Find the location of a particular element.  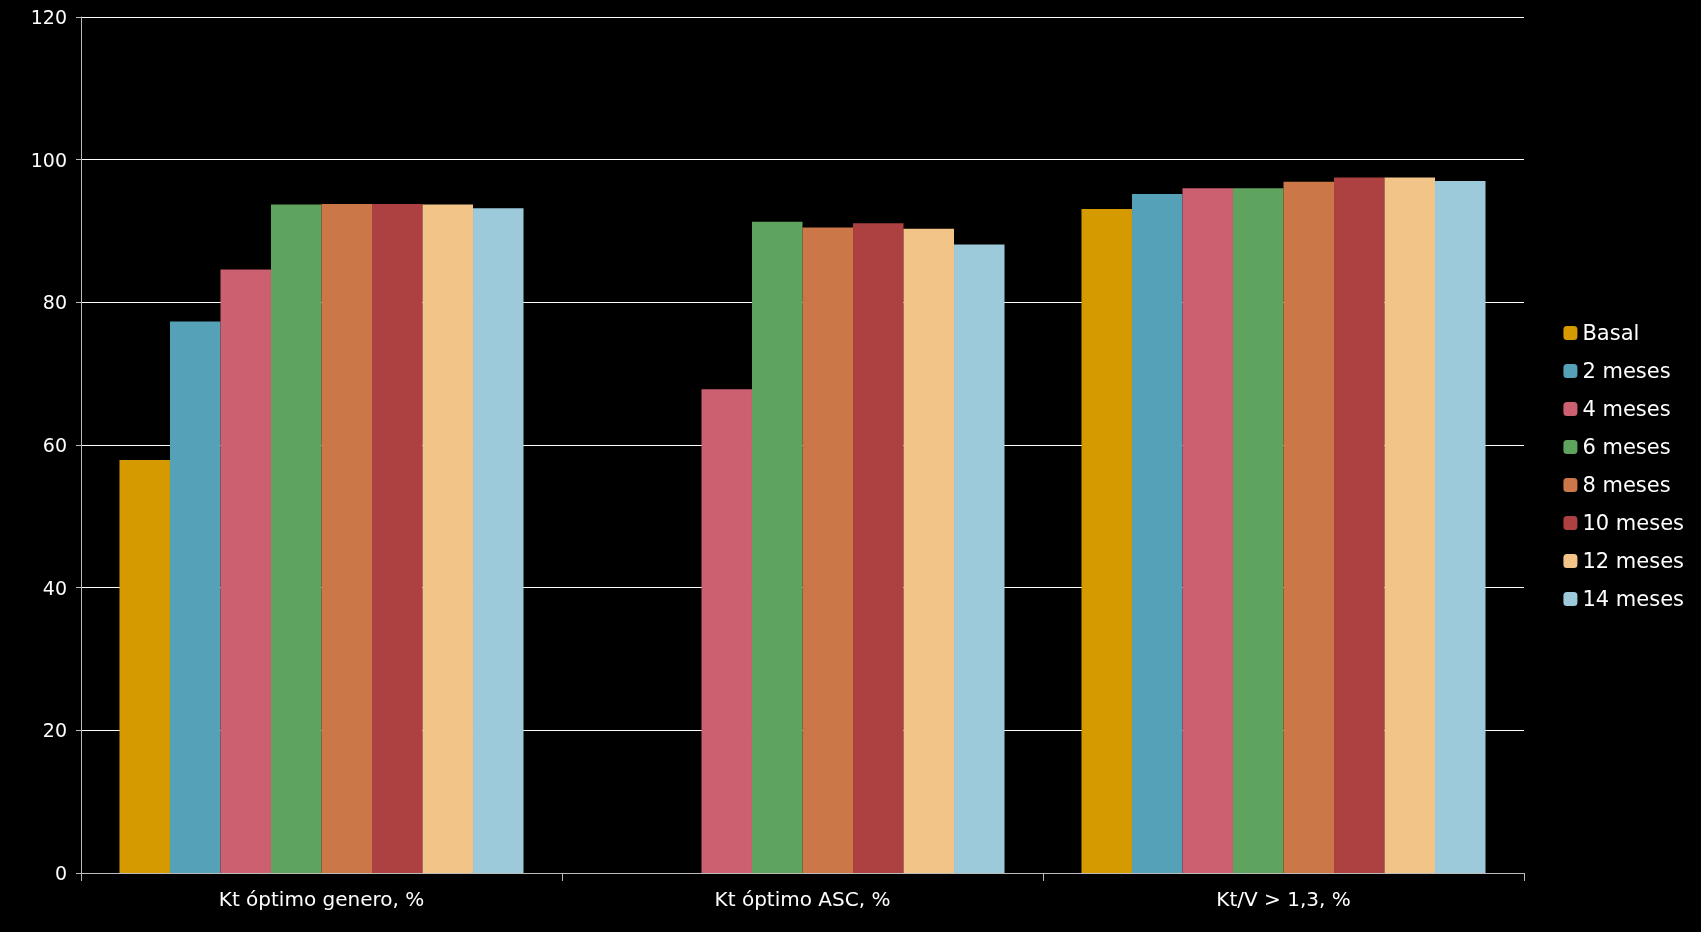

y-tick-label: 100 is located at coordinates (48, 159).